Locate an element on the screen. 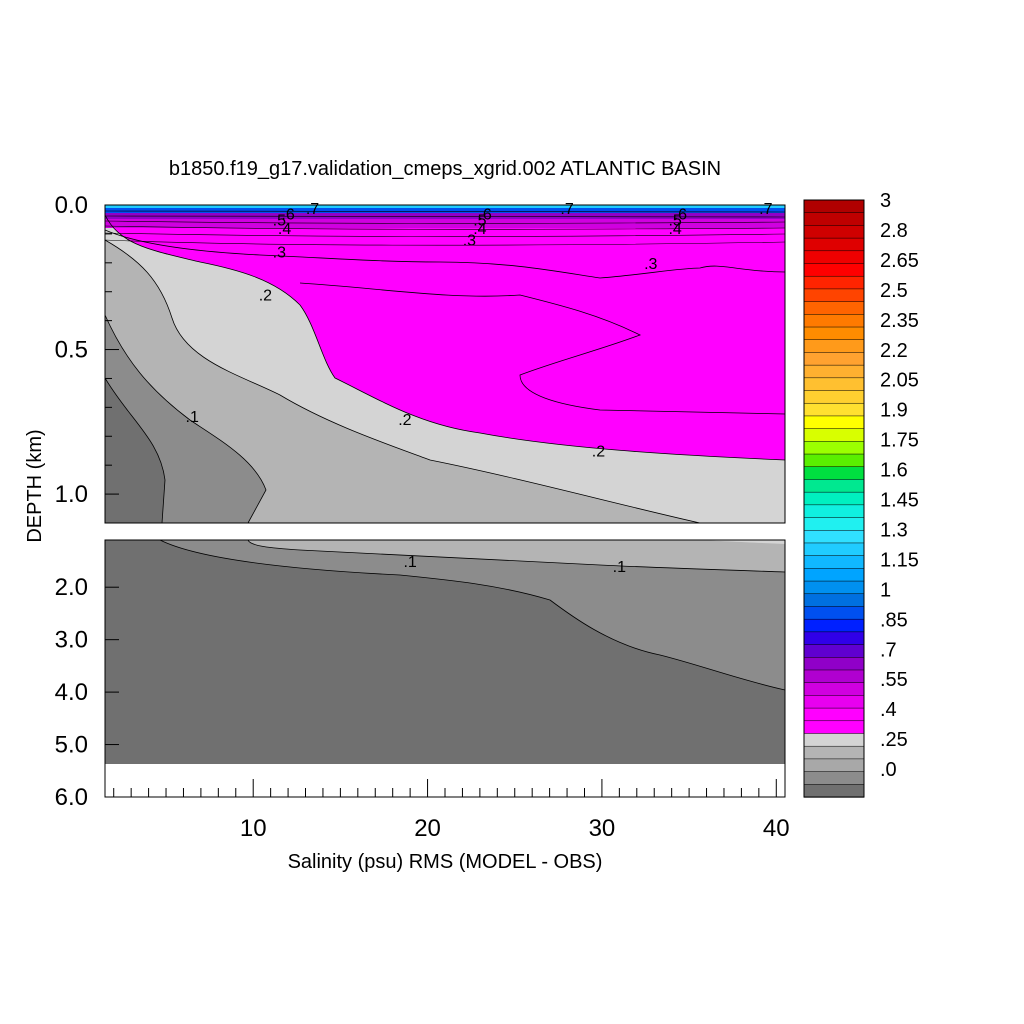 This screenshot has height=1024, width=1024. lower-region-mid-gray is located at coordinates (516, 556).